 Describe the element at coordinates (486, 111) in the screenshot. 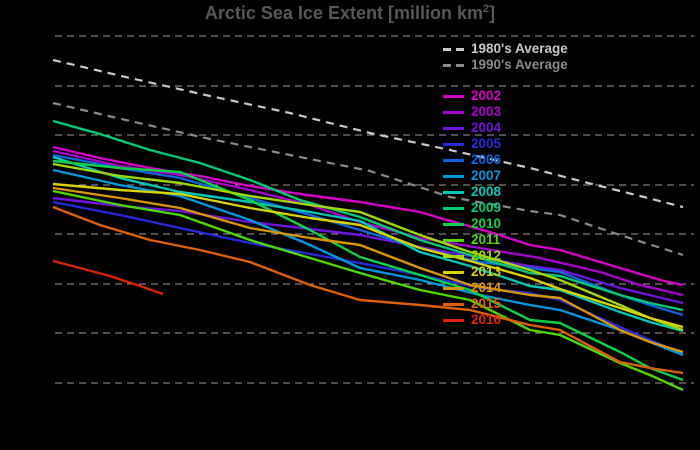

I see `legend-label: 2003` at that location.